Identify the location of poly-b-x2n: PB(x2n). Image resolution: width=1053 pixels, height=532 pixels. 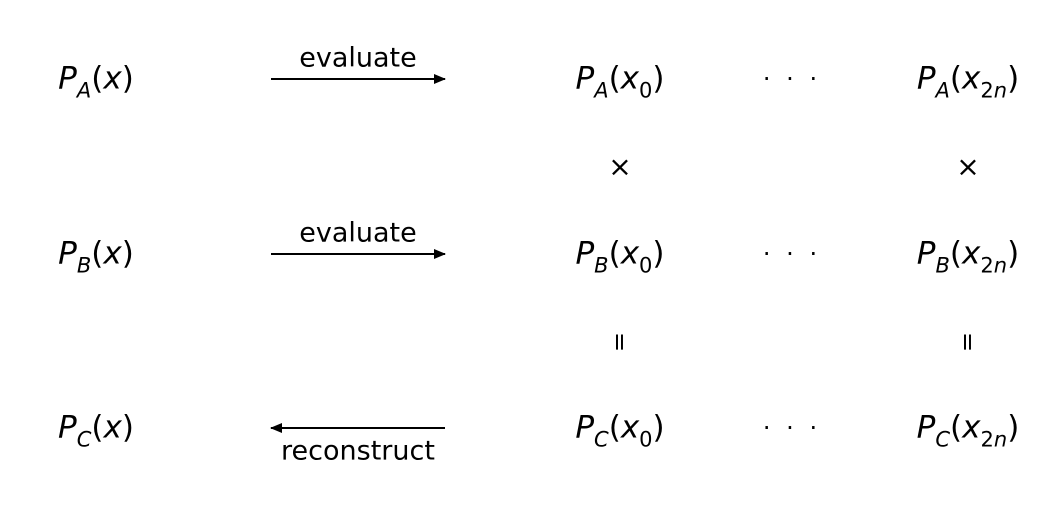
(968, 256).